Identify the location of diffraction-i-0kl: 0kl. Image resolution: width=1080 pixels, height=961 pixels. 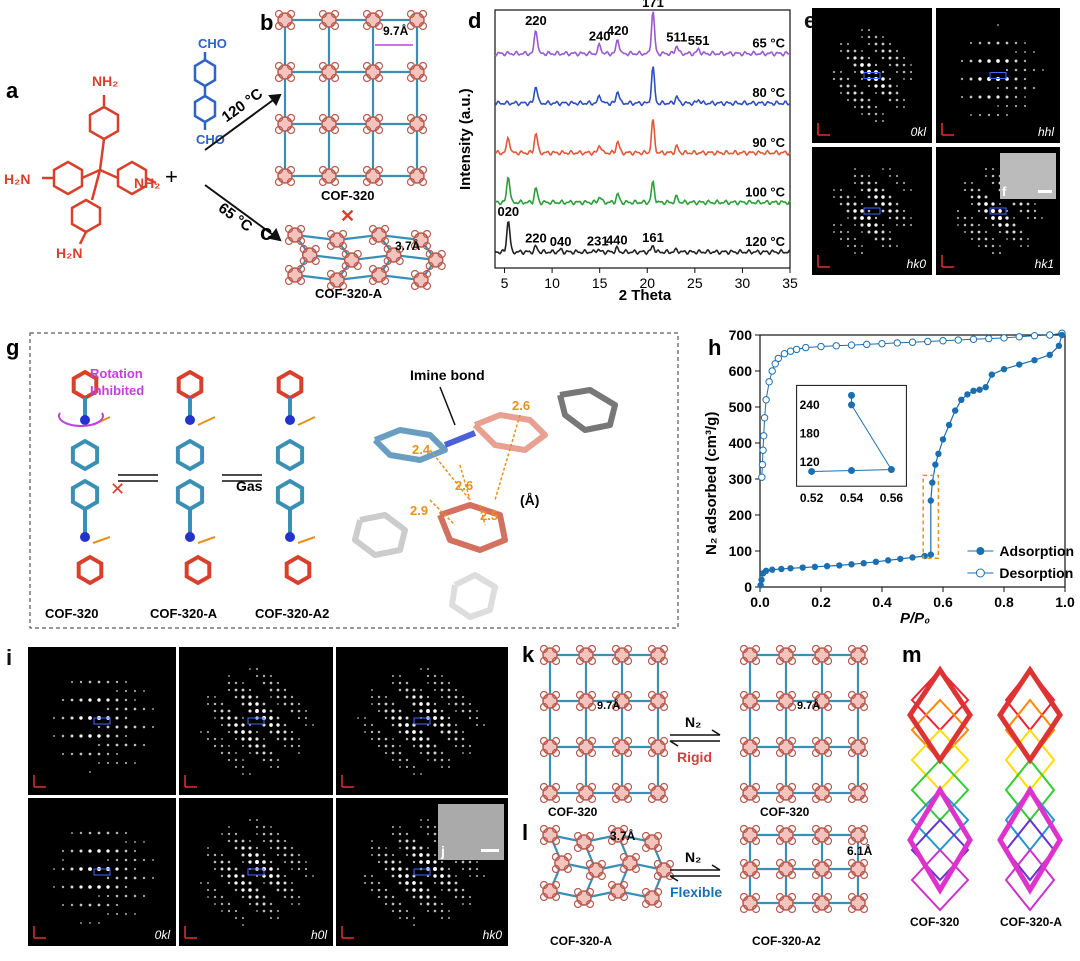
(102, 872).